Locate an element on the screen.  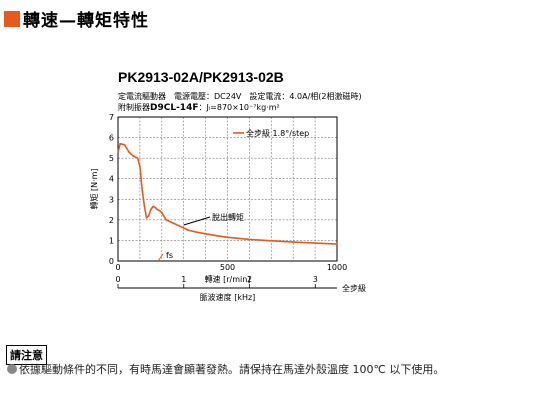
y-tick-label: 3 is located at coordinates (111, 199).